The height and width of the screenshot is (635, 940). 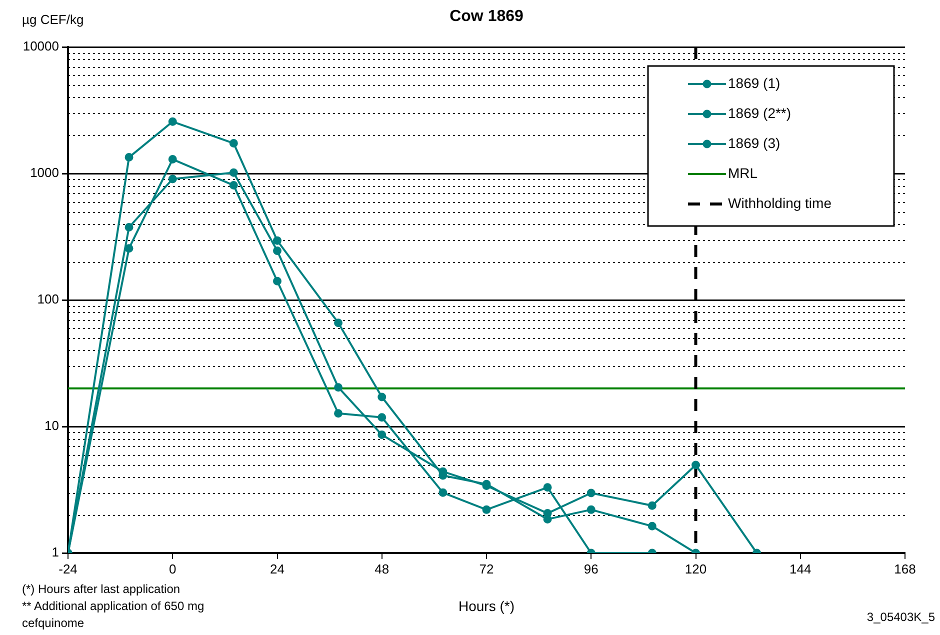 I want to click on x-tick-label: 96, so click(x=591, y=568).